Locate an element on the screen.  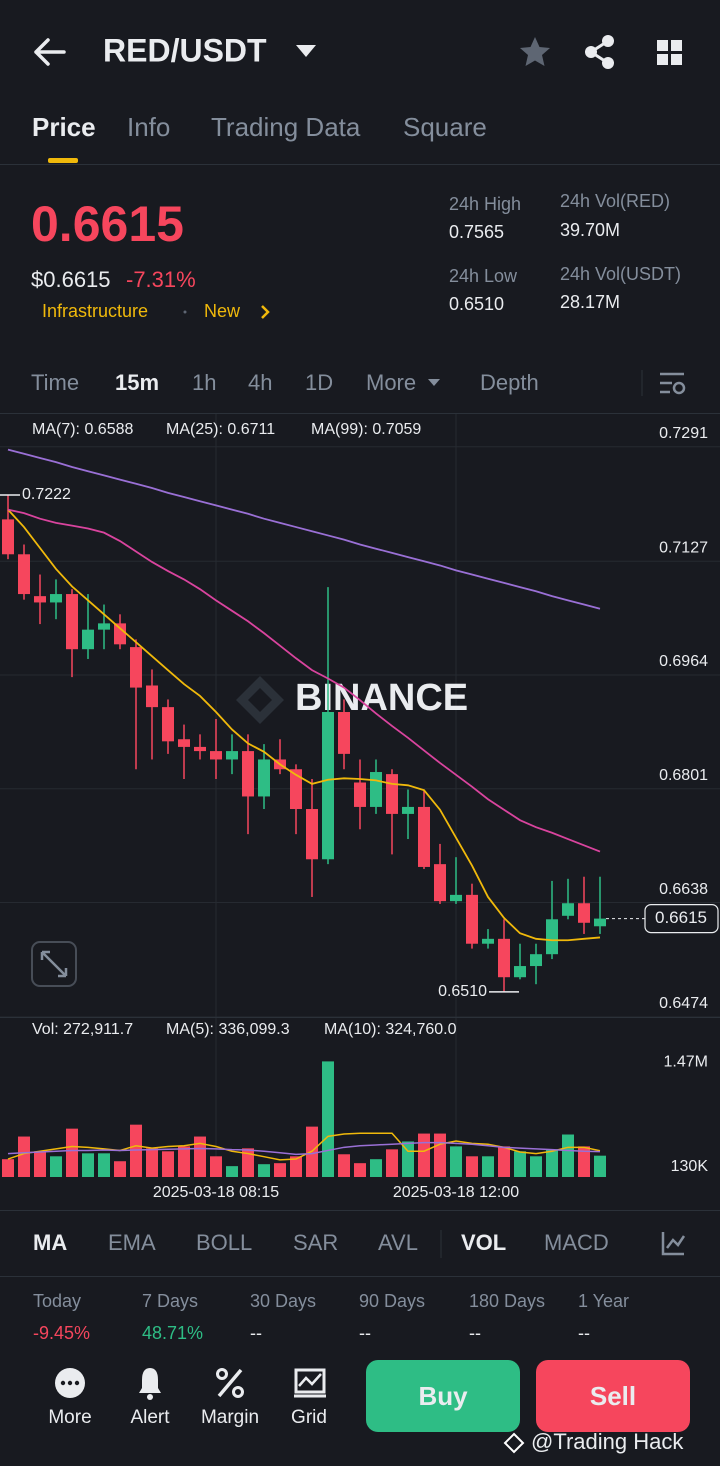
timeframe: 1D is located at coordinates (319, 382).